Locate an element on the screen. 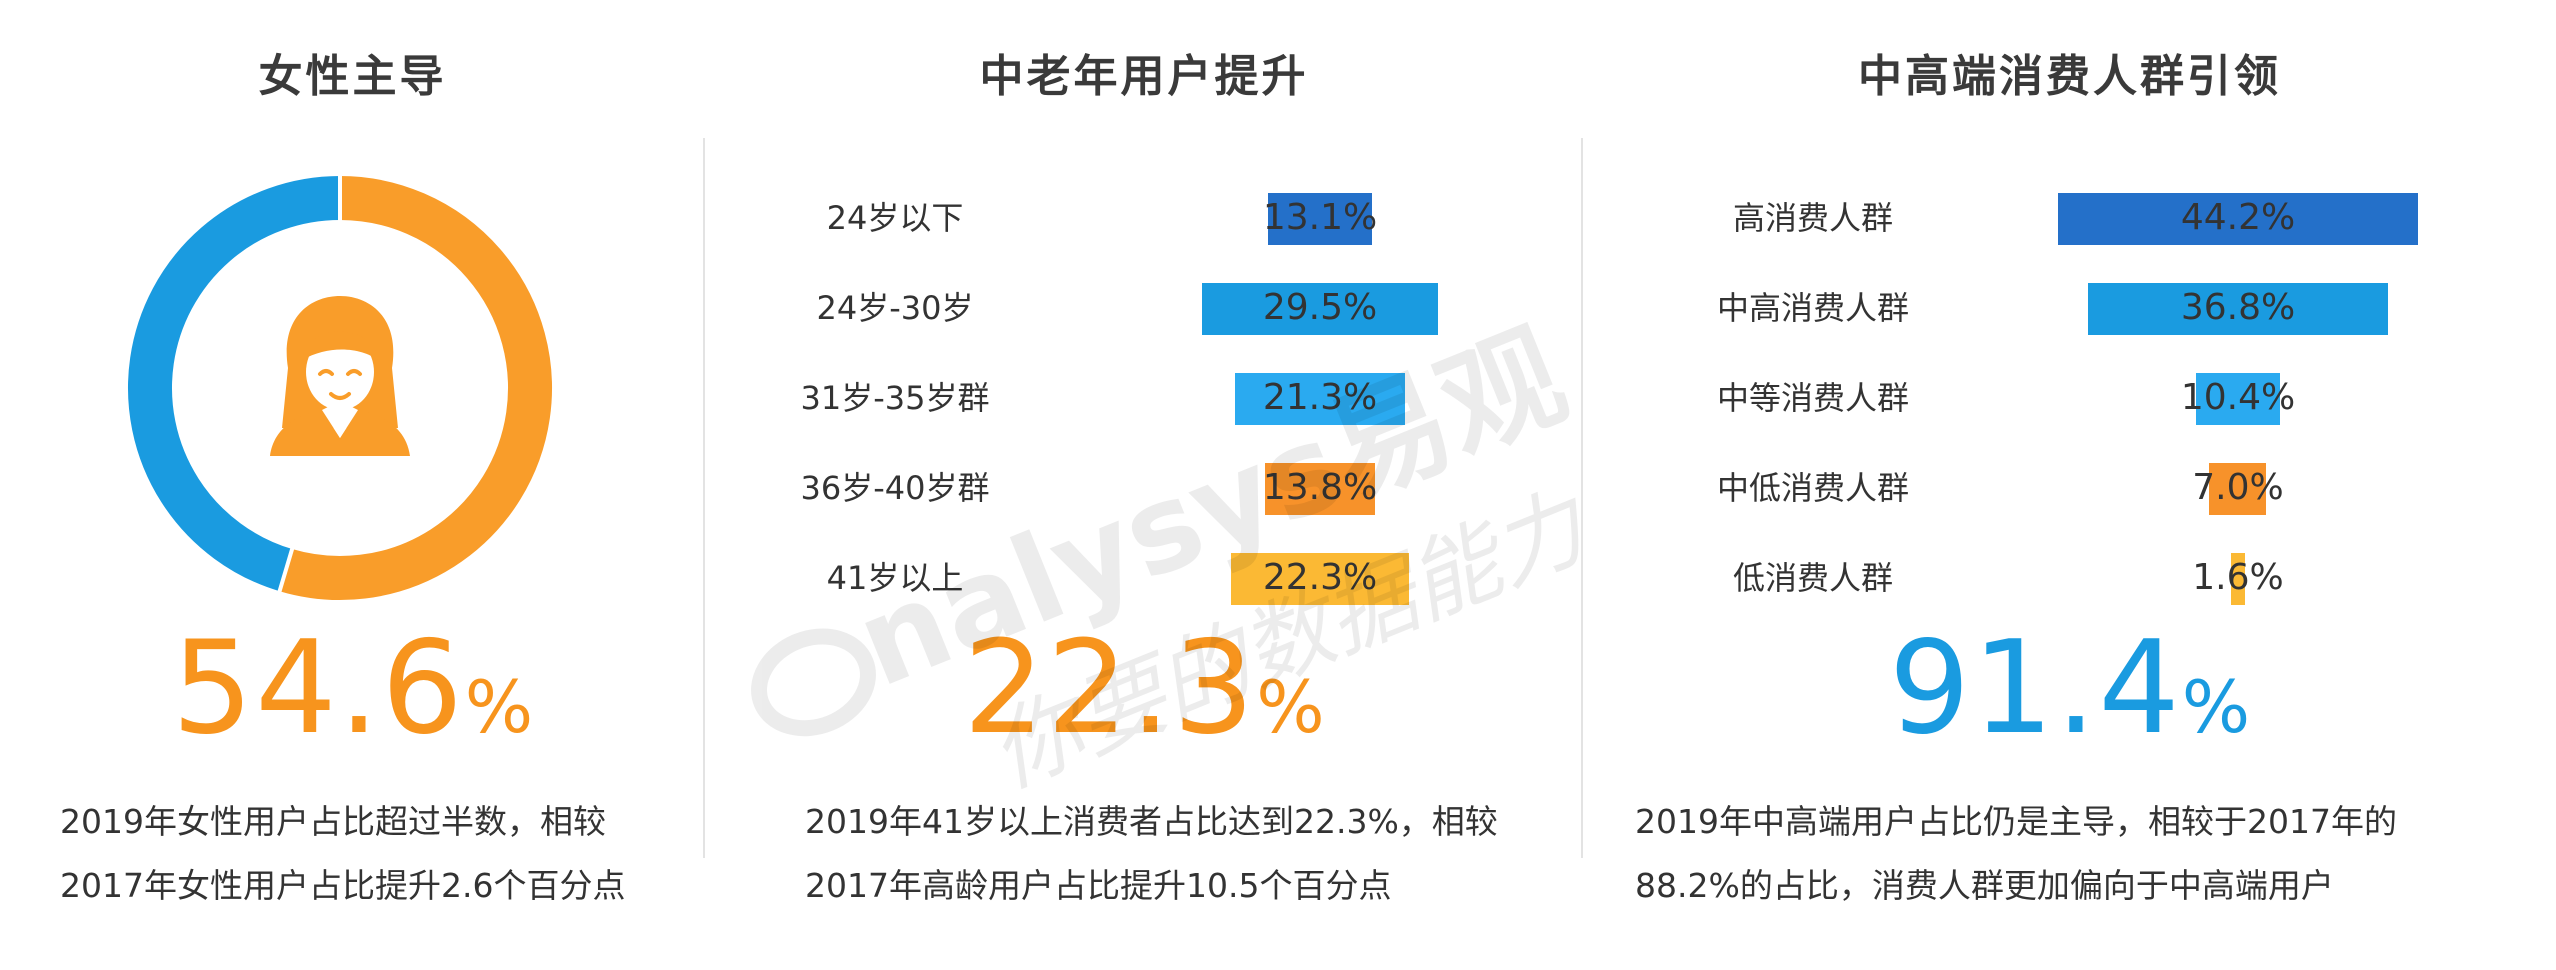 The width and height of the screenshot is (2556, 970). donut-svg is located at coordinates (340, 386).